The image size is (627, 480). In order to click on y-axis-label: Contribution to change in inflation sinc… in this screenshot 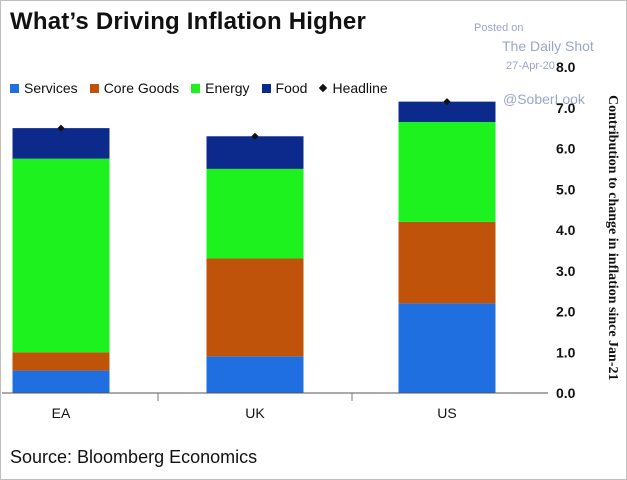, I will do `click(612, 238)`.